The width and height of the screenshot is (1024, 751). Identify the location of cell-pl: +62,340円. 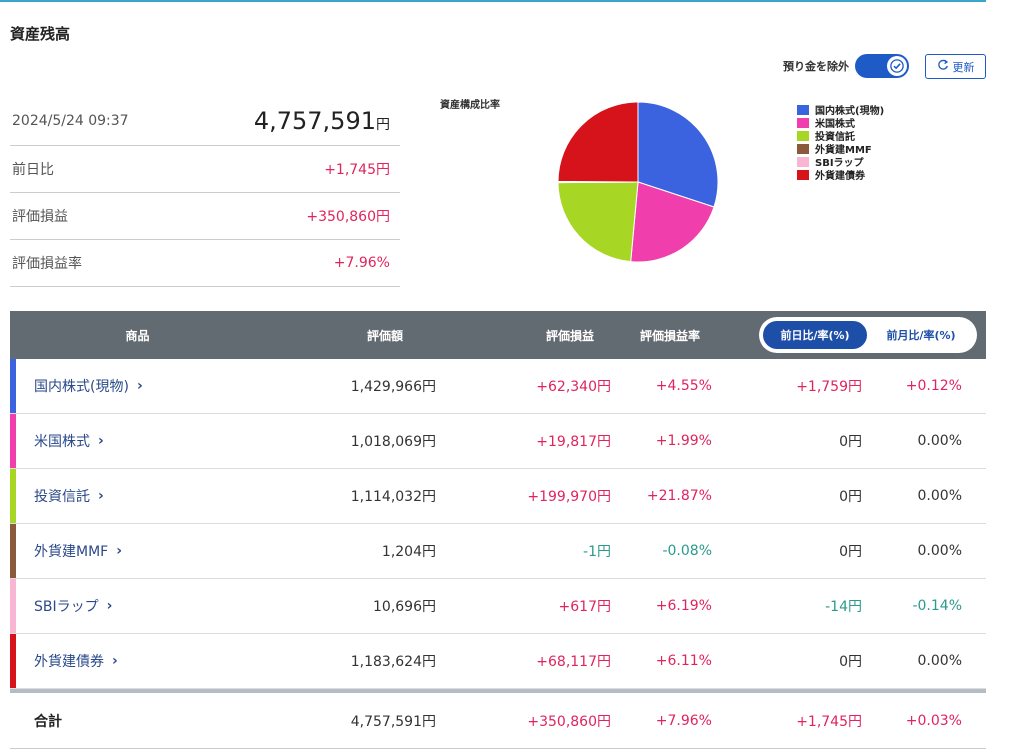
(573, 387).